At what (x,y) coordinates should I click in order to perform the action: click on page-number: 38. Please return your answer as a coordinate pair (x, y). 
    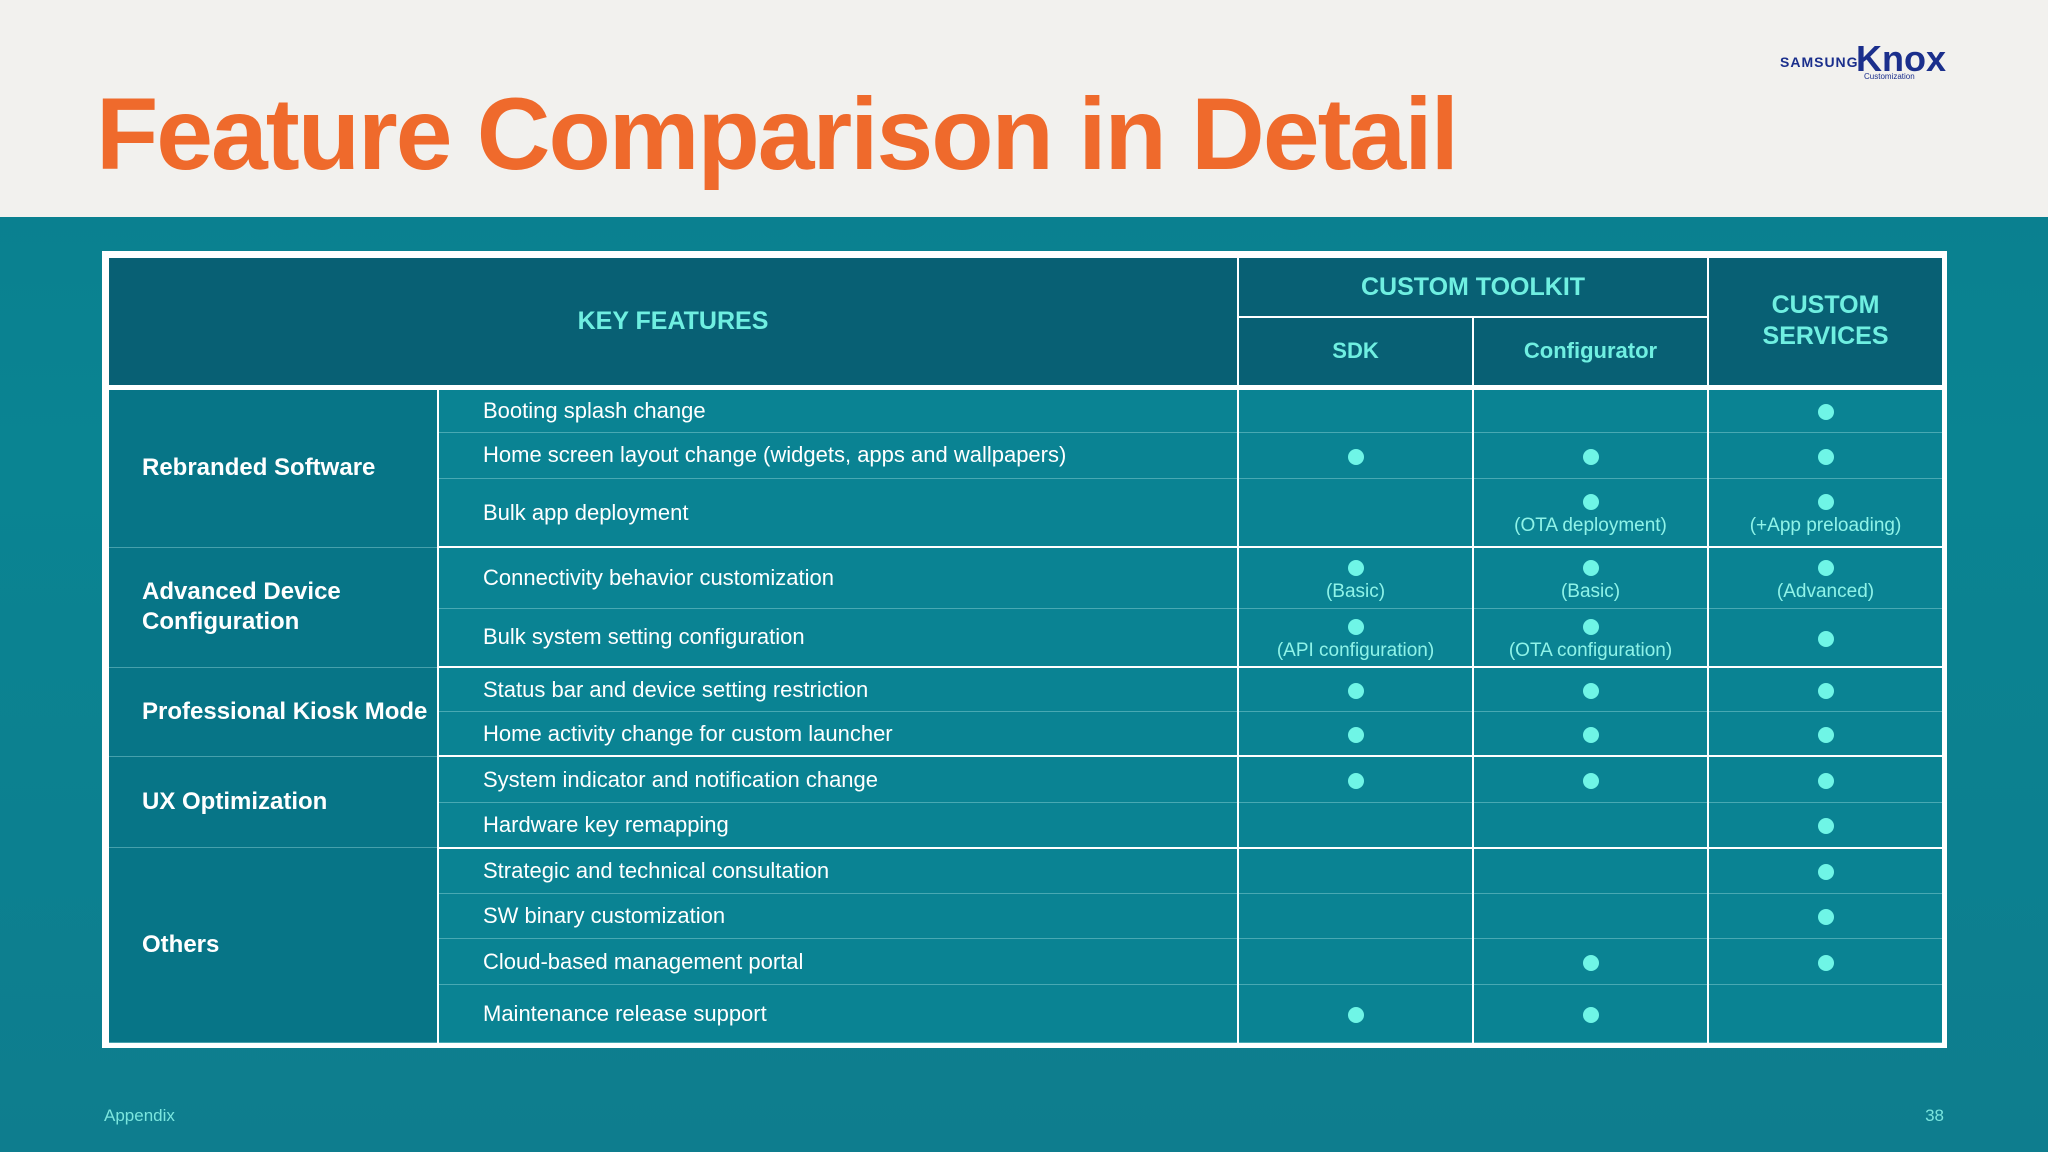
    Looking at the image, I should click on (1934, 1115).